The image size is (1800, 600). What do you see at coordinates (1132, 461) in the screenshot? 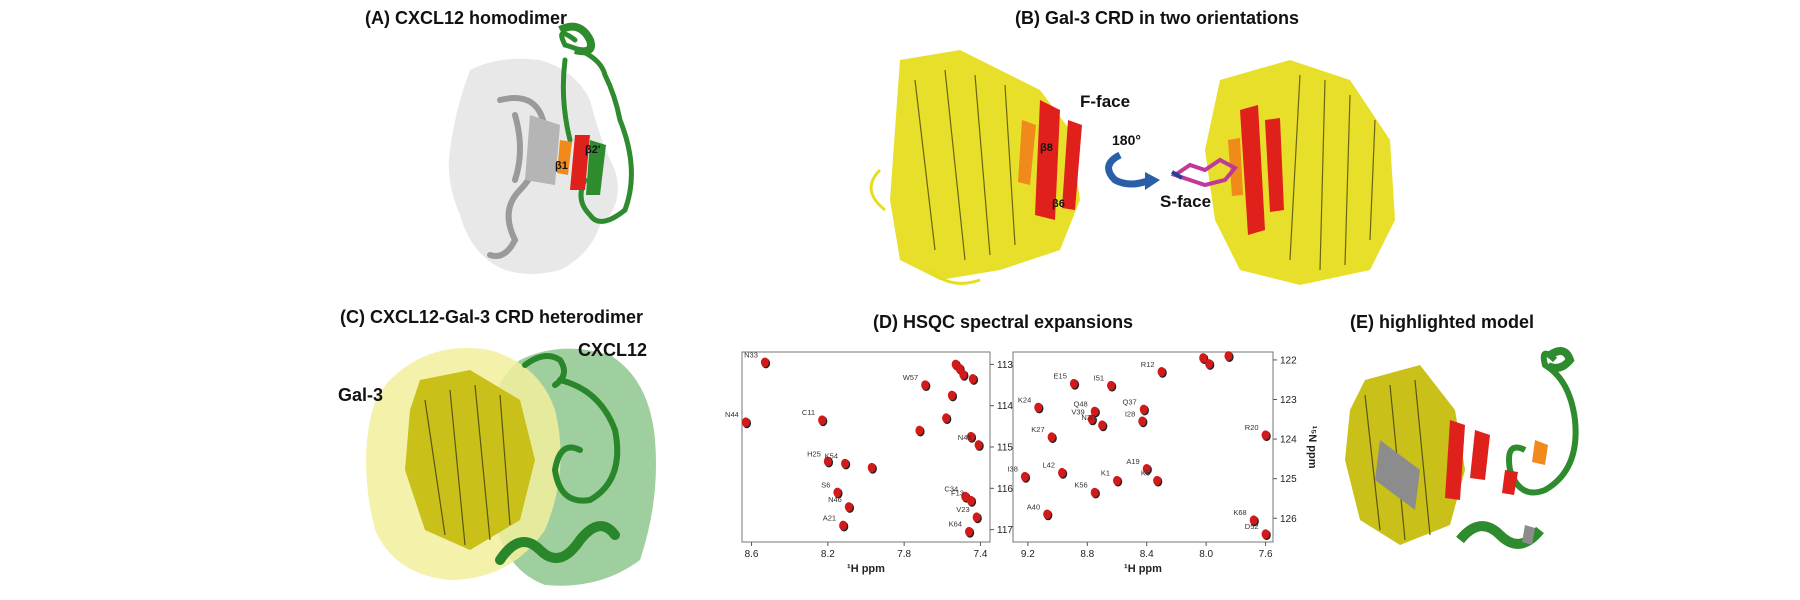
I see `peak-label: A19` at bounding box center [1132, 461].